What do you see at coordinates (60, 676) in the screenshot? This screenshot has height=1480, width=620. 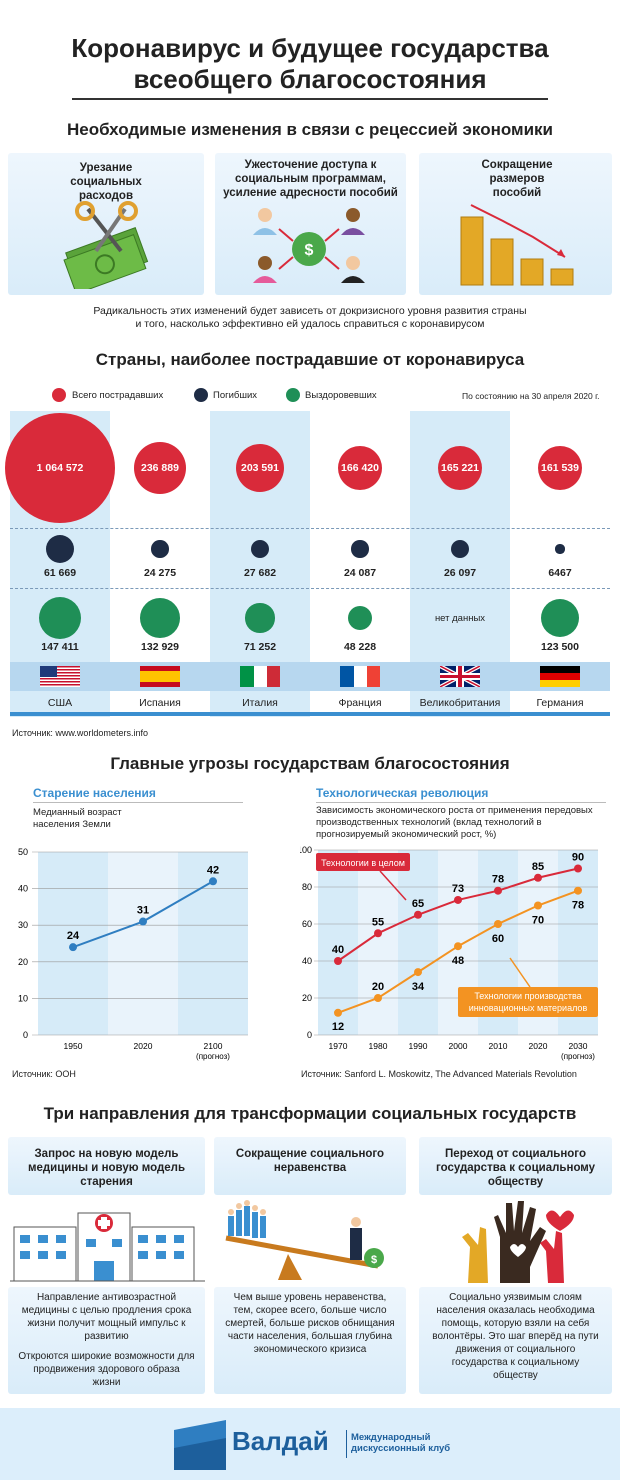 I see `usa-flag-icon` at bounding box center [60, 676].